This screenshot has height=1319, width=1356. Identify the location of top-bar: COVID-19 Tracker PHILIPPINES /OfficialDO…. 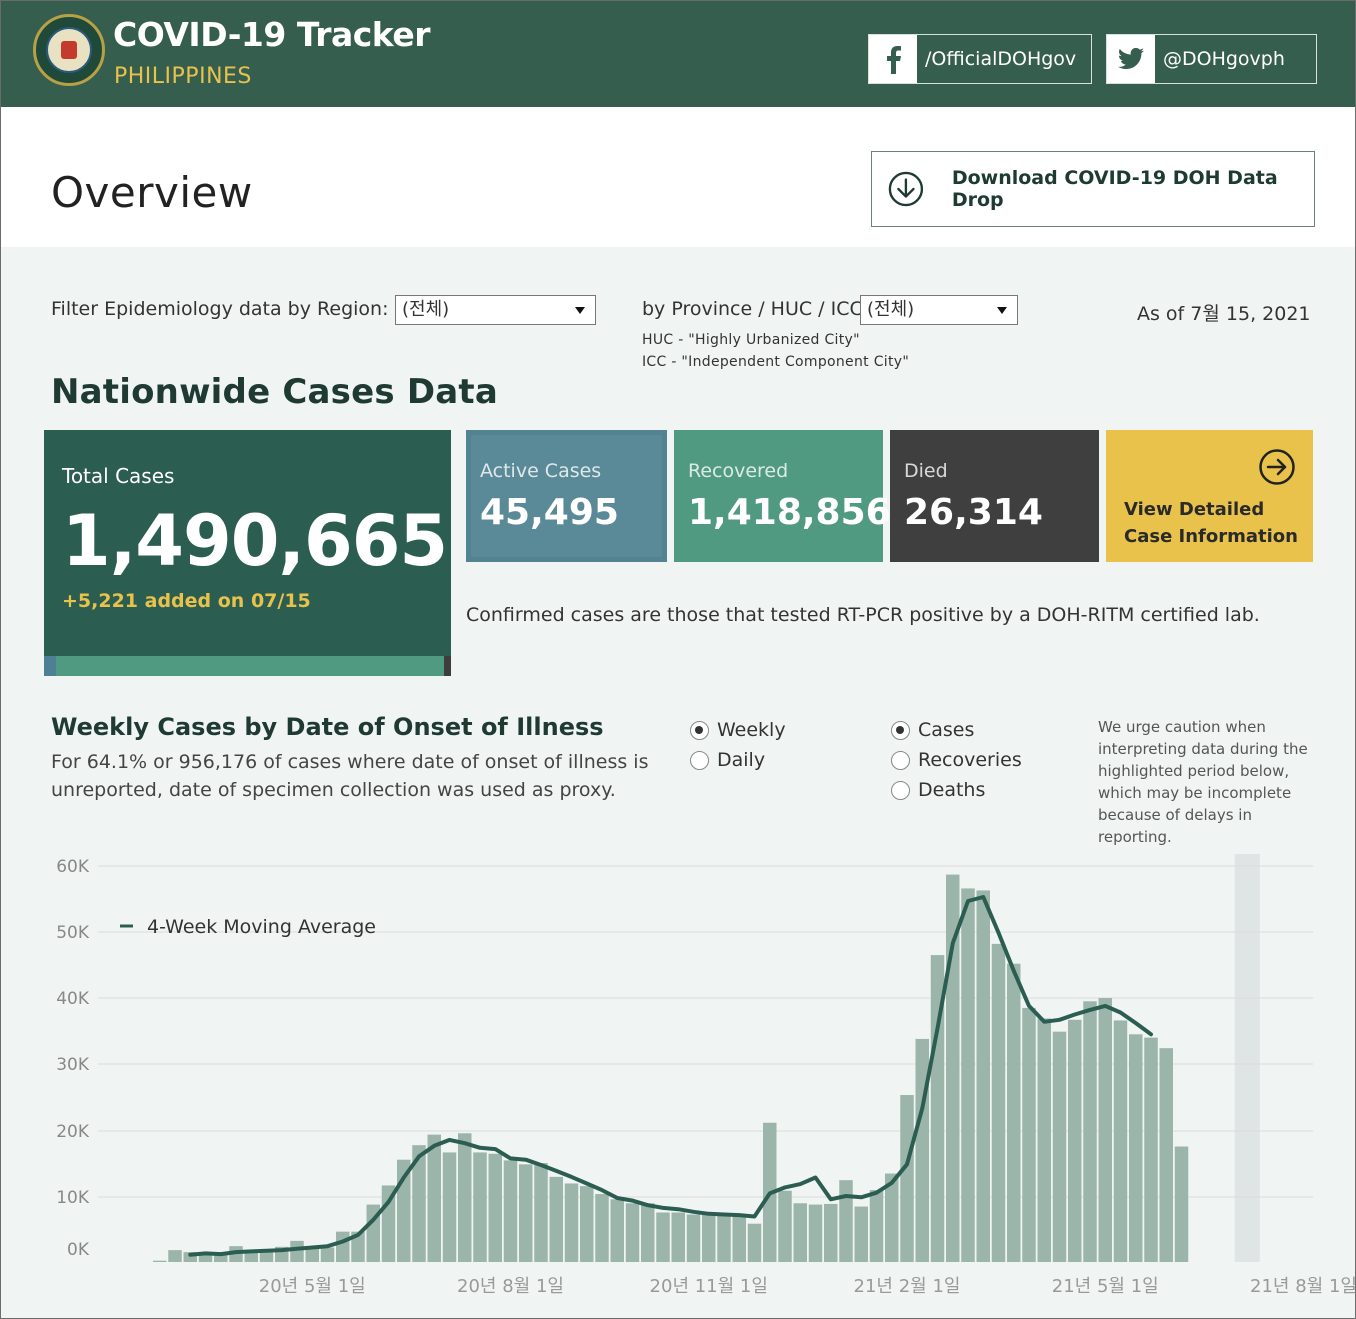
(678, 54).